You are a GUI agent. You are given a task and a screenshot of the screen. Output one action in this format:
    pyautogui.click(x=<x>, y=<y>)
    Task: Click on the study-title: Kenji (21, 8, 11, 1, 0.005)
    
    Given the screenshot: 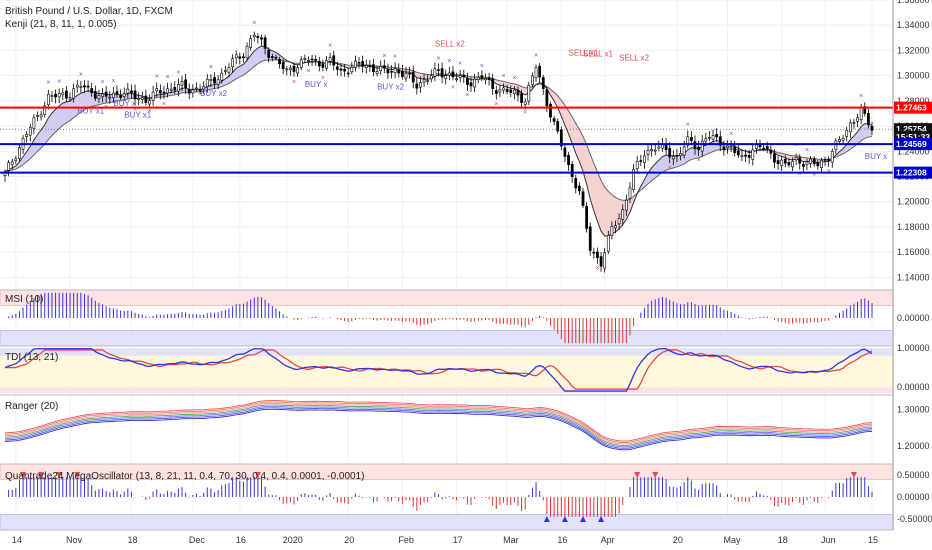 What is the action you would take?
    pyautogui.click(x=61, y=24)
    